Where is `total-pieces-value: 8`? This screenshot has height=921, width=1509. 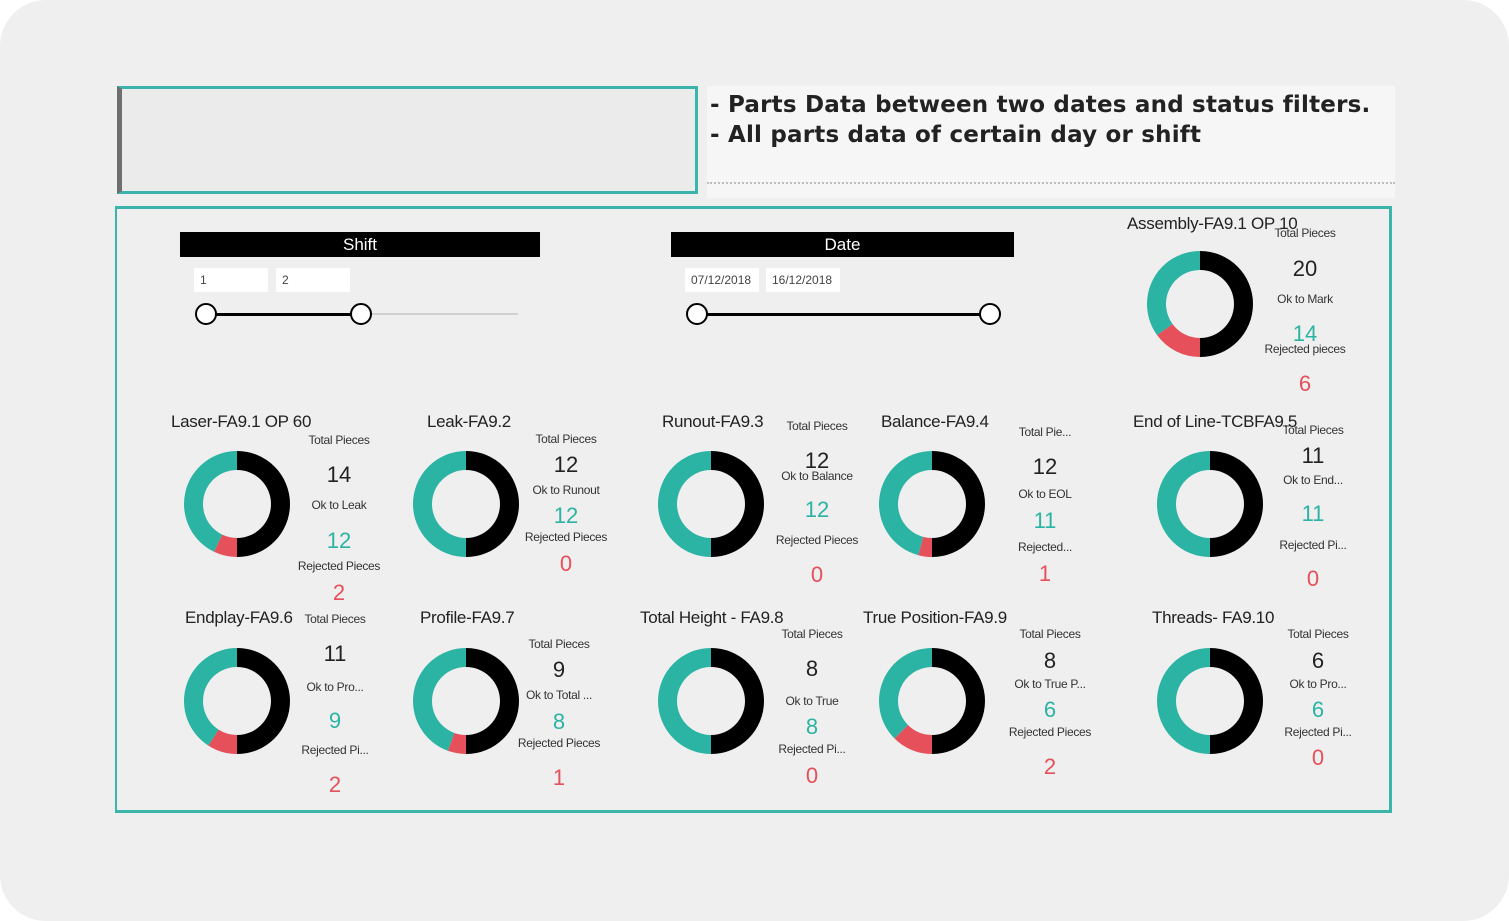
total-pieces-value: 8 is located at coordinates (1050, 660).